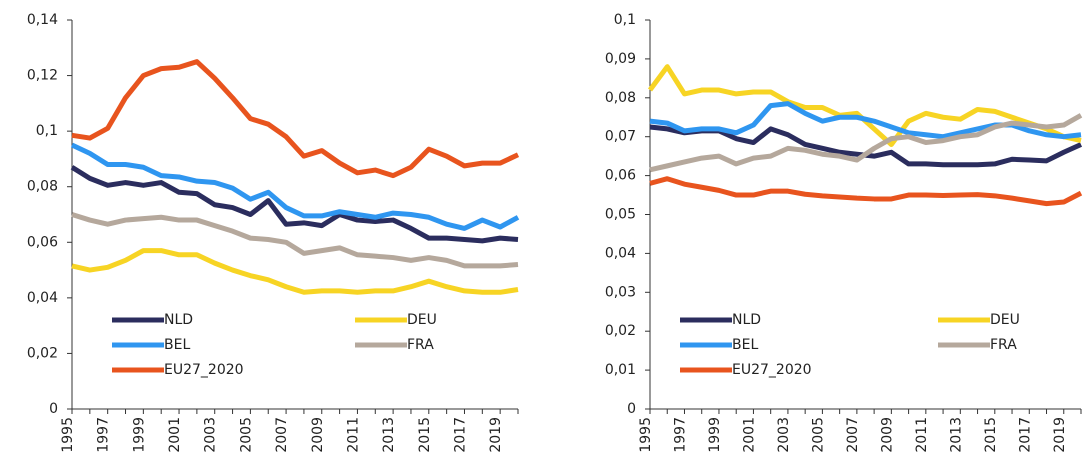 This screenshot has width=1086, height=470. Describe the element at coordinates (620, 137) in the screenshot. I see `y-tick-label: 0,07` at that location.